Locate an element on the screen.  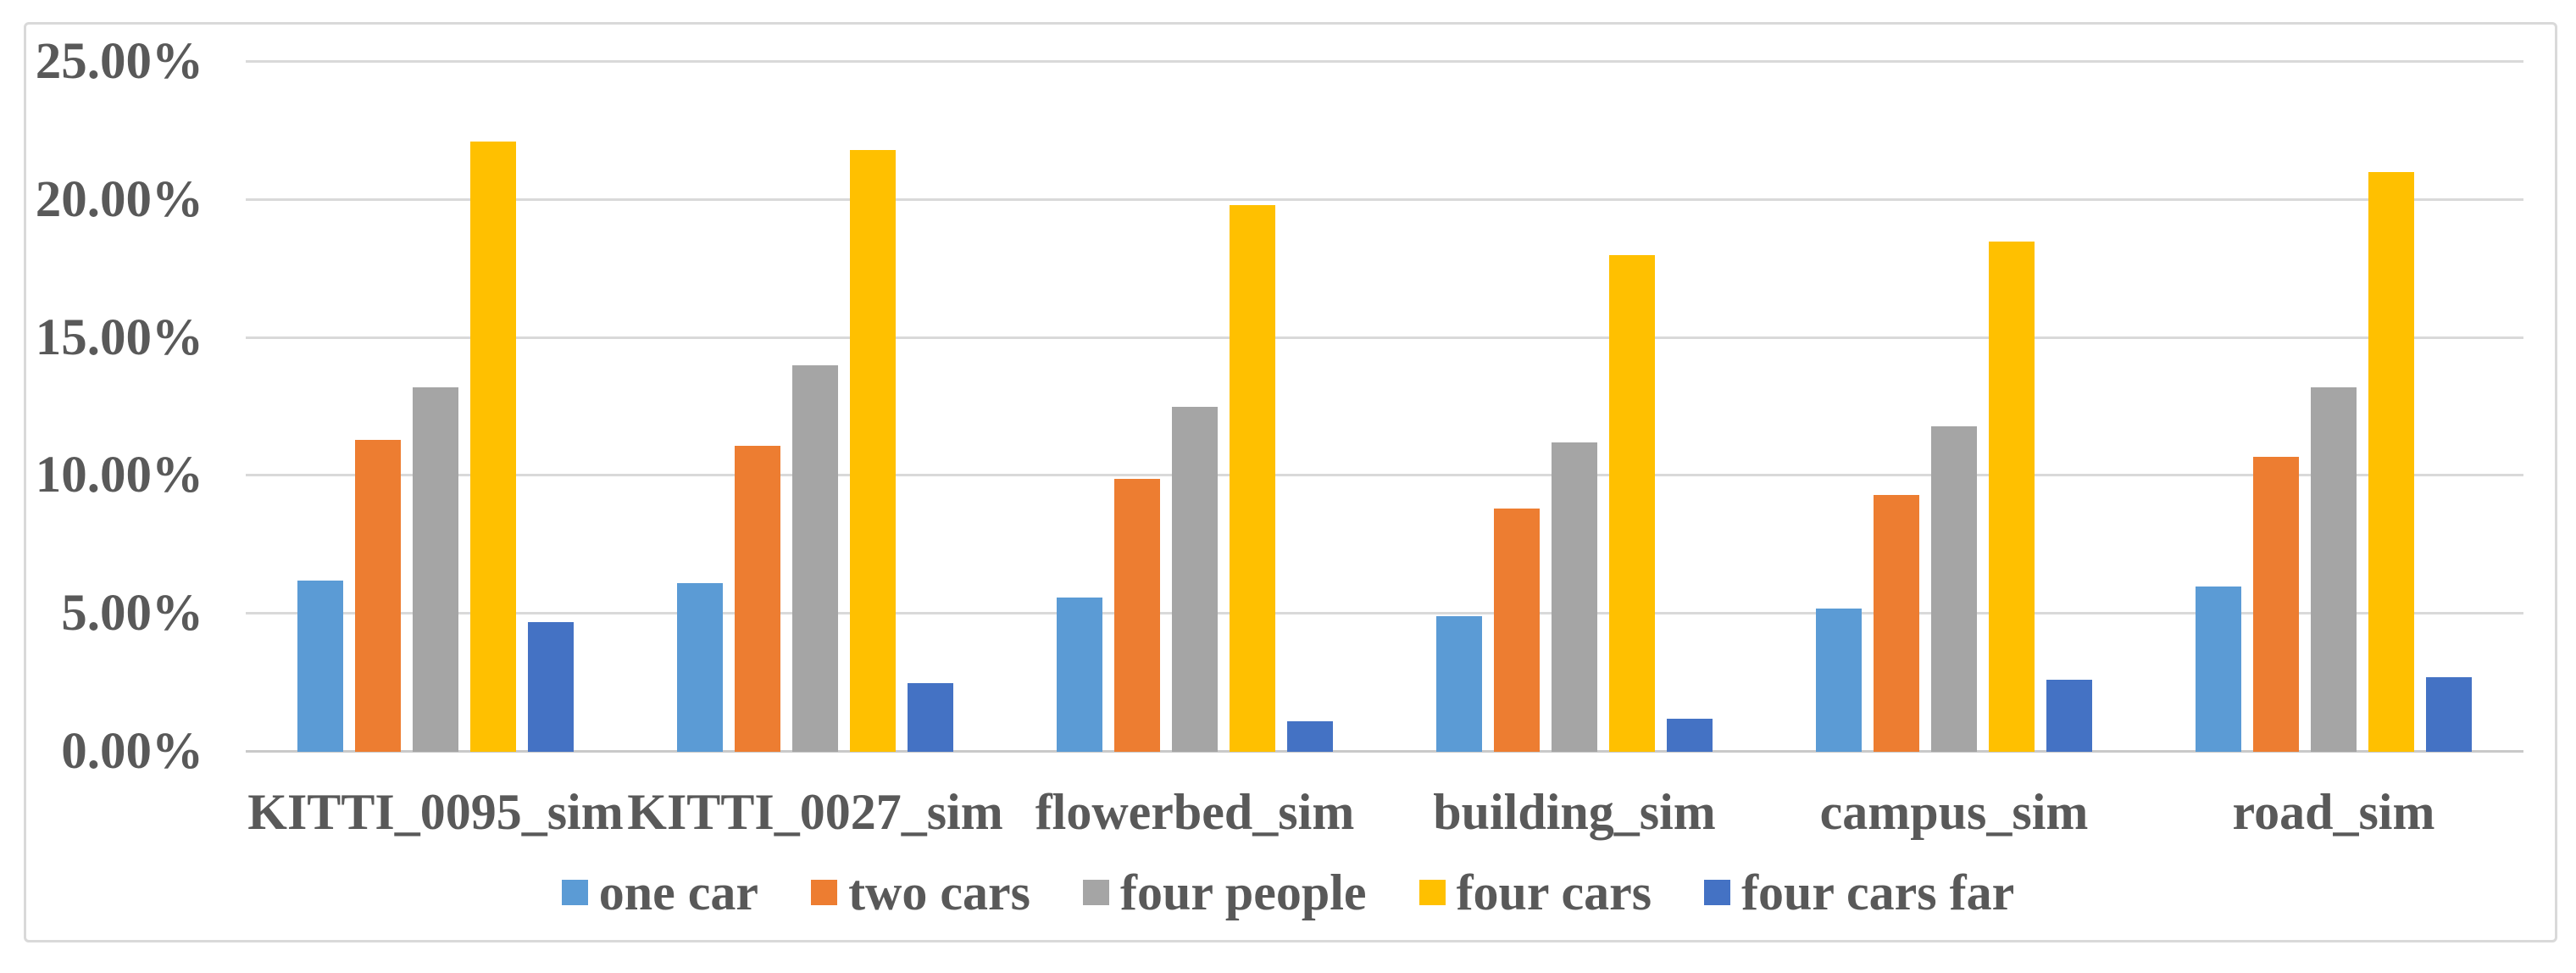
legend-label: four cars far is located at coordinates (1878, 892).